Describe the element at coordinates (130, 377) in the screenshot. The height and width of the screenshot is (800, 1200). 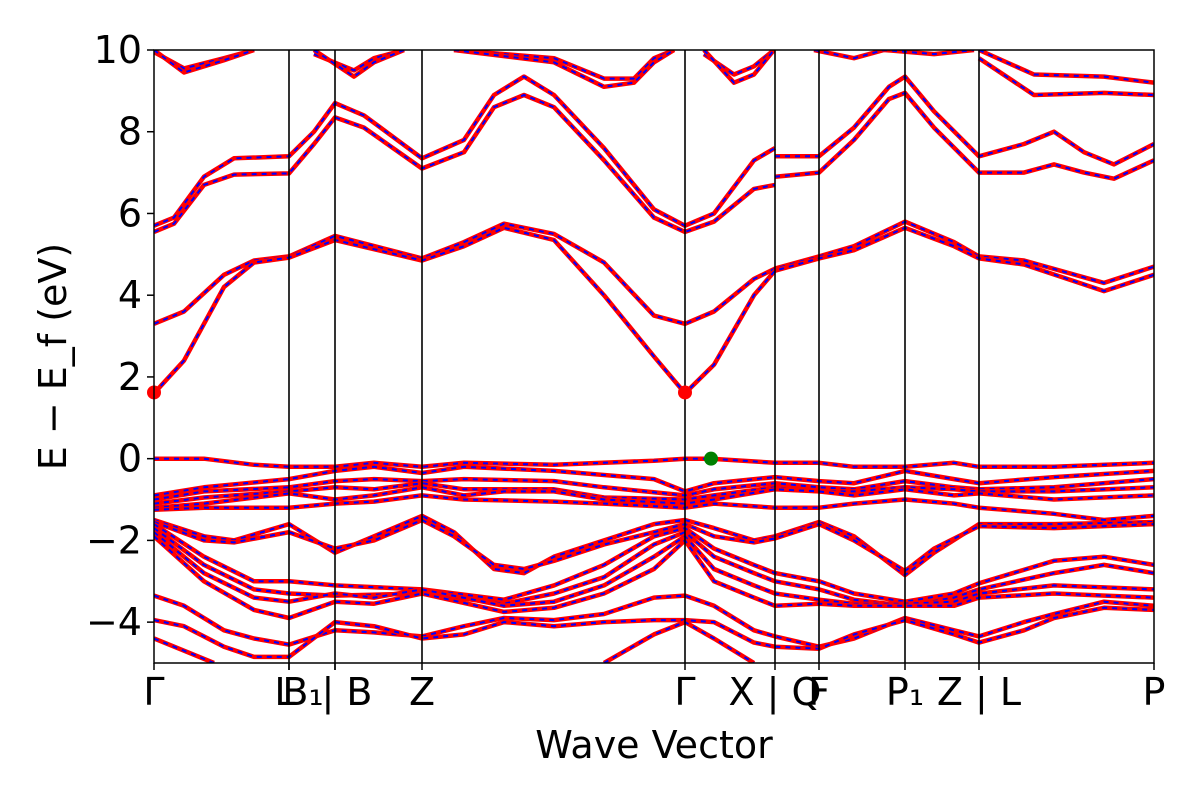
I see `y-tick-label: 2` at that location.